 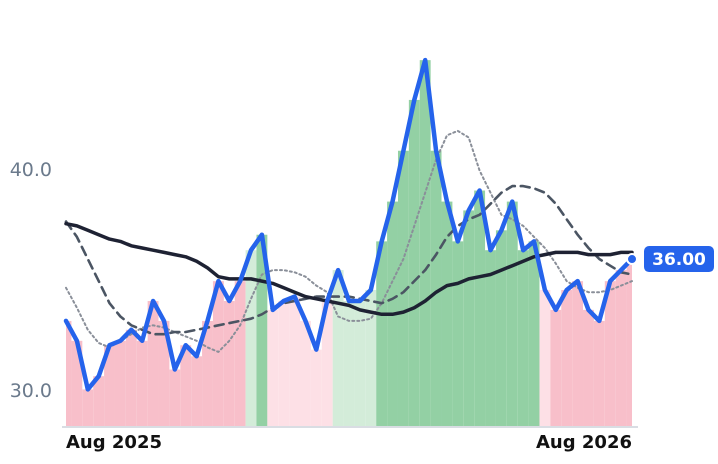 I want to click on value-badge, so click(x=679, y=259).